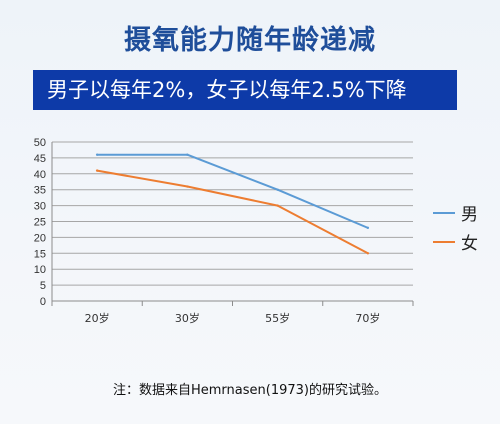 This screenshot has height=424, width=500. I want to click on y-tick-labels: 0 5 10 15 20 25 30 35 40 45 50, so click(40, 222).